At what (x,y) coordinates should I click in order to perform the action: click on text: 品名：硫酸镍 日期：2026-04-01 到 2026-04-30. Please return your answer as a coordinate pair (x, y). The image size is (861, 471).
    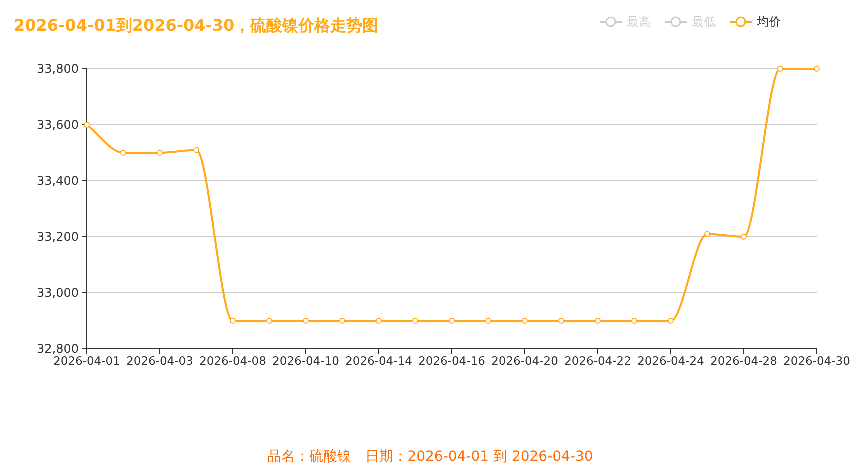
    Looking at the image, I should click on (431, 457).